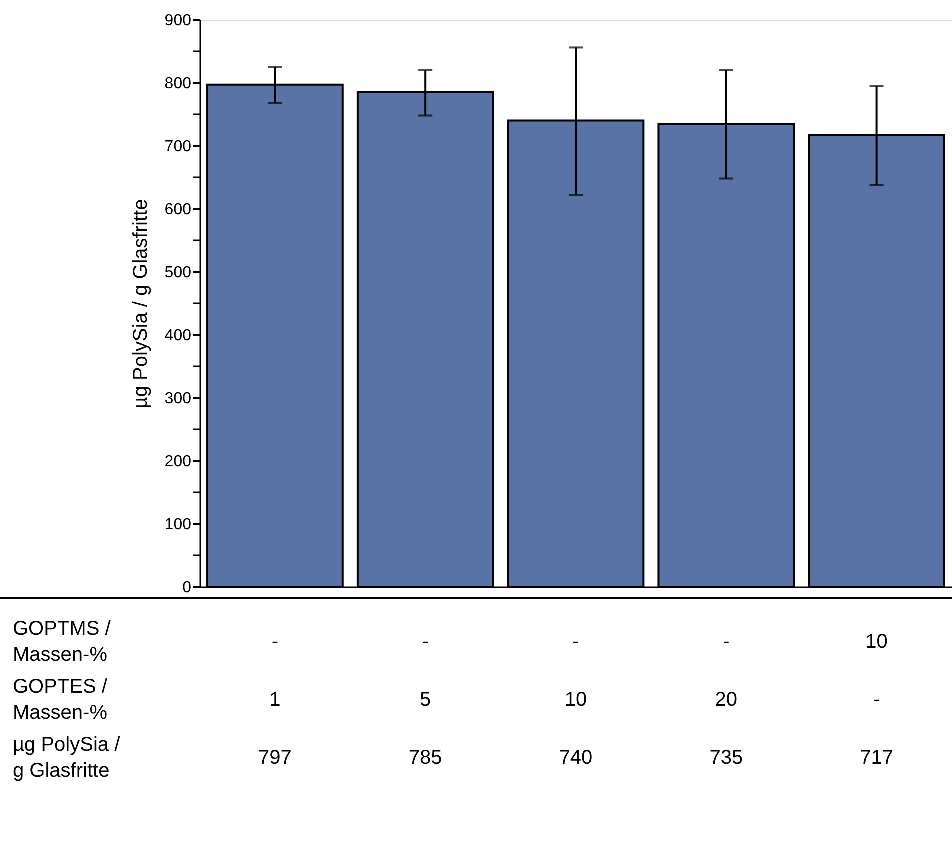 The height and width of the screenshot is (850, 952). What do you see at coordinates (426, 700) in the screenshot?
I see `text: 5` at bounding box center [426, 700].